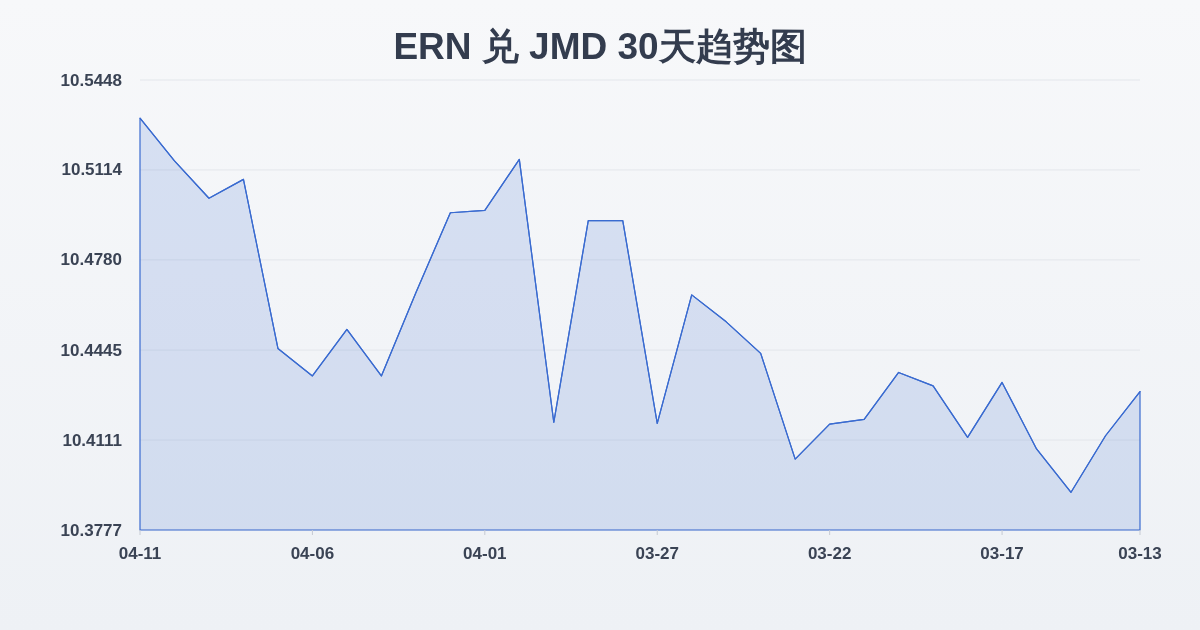 Image resolution: width=1200 pixels, height=630 pixels. What do you see at coordinates (829, 553) in the screenshot?
I see `x-tick-label: 03-22` at bounding box center [829, 553].